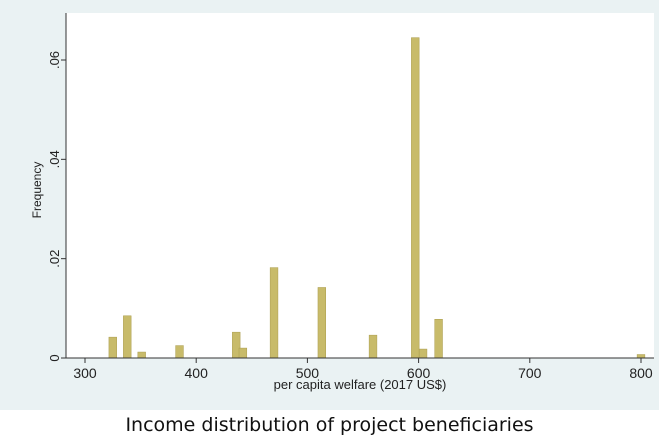  What do you see at coordinates (54, 60) in the screenshot?
I see `y-tick-label: .06` at bounding box center [54, 60].